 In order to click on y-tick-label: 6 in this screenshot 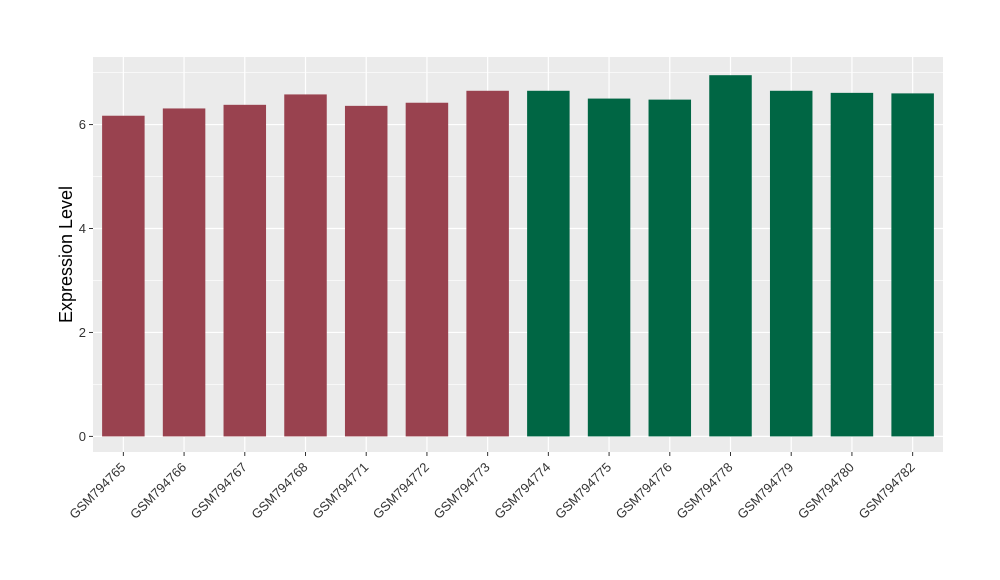, I will do `click(82, 124)`.